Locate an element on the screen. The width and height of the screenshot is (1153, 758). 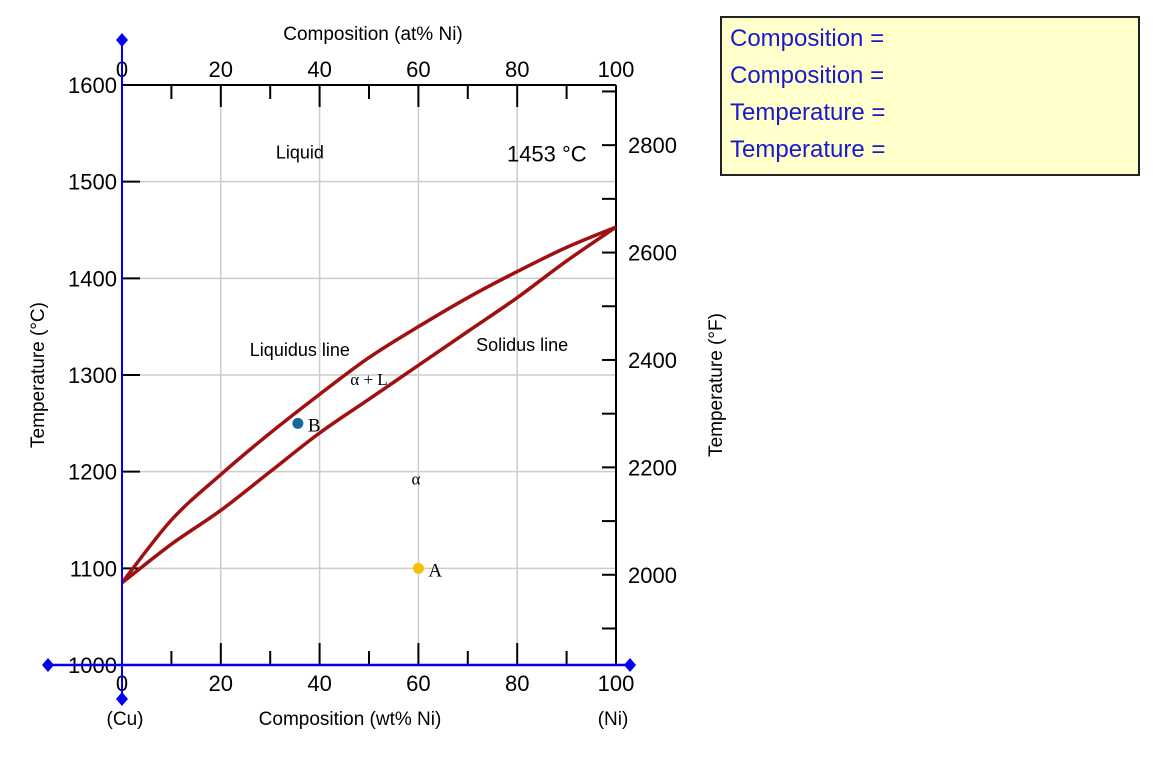
x2-tick-label: 20 is located at coordinates (221, 69).